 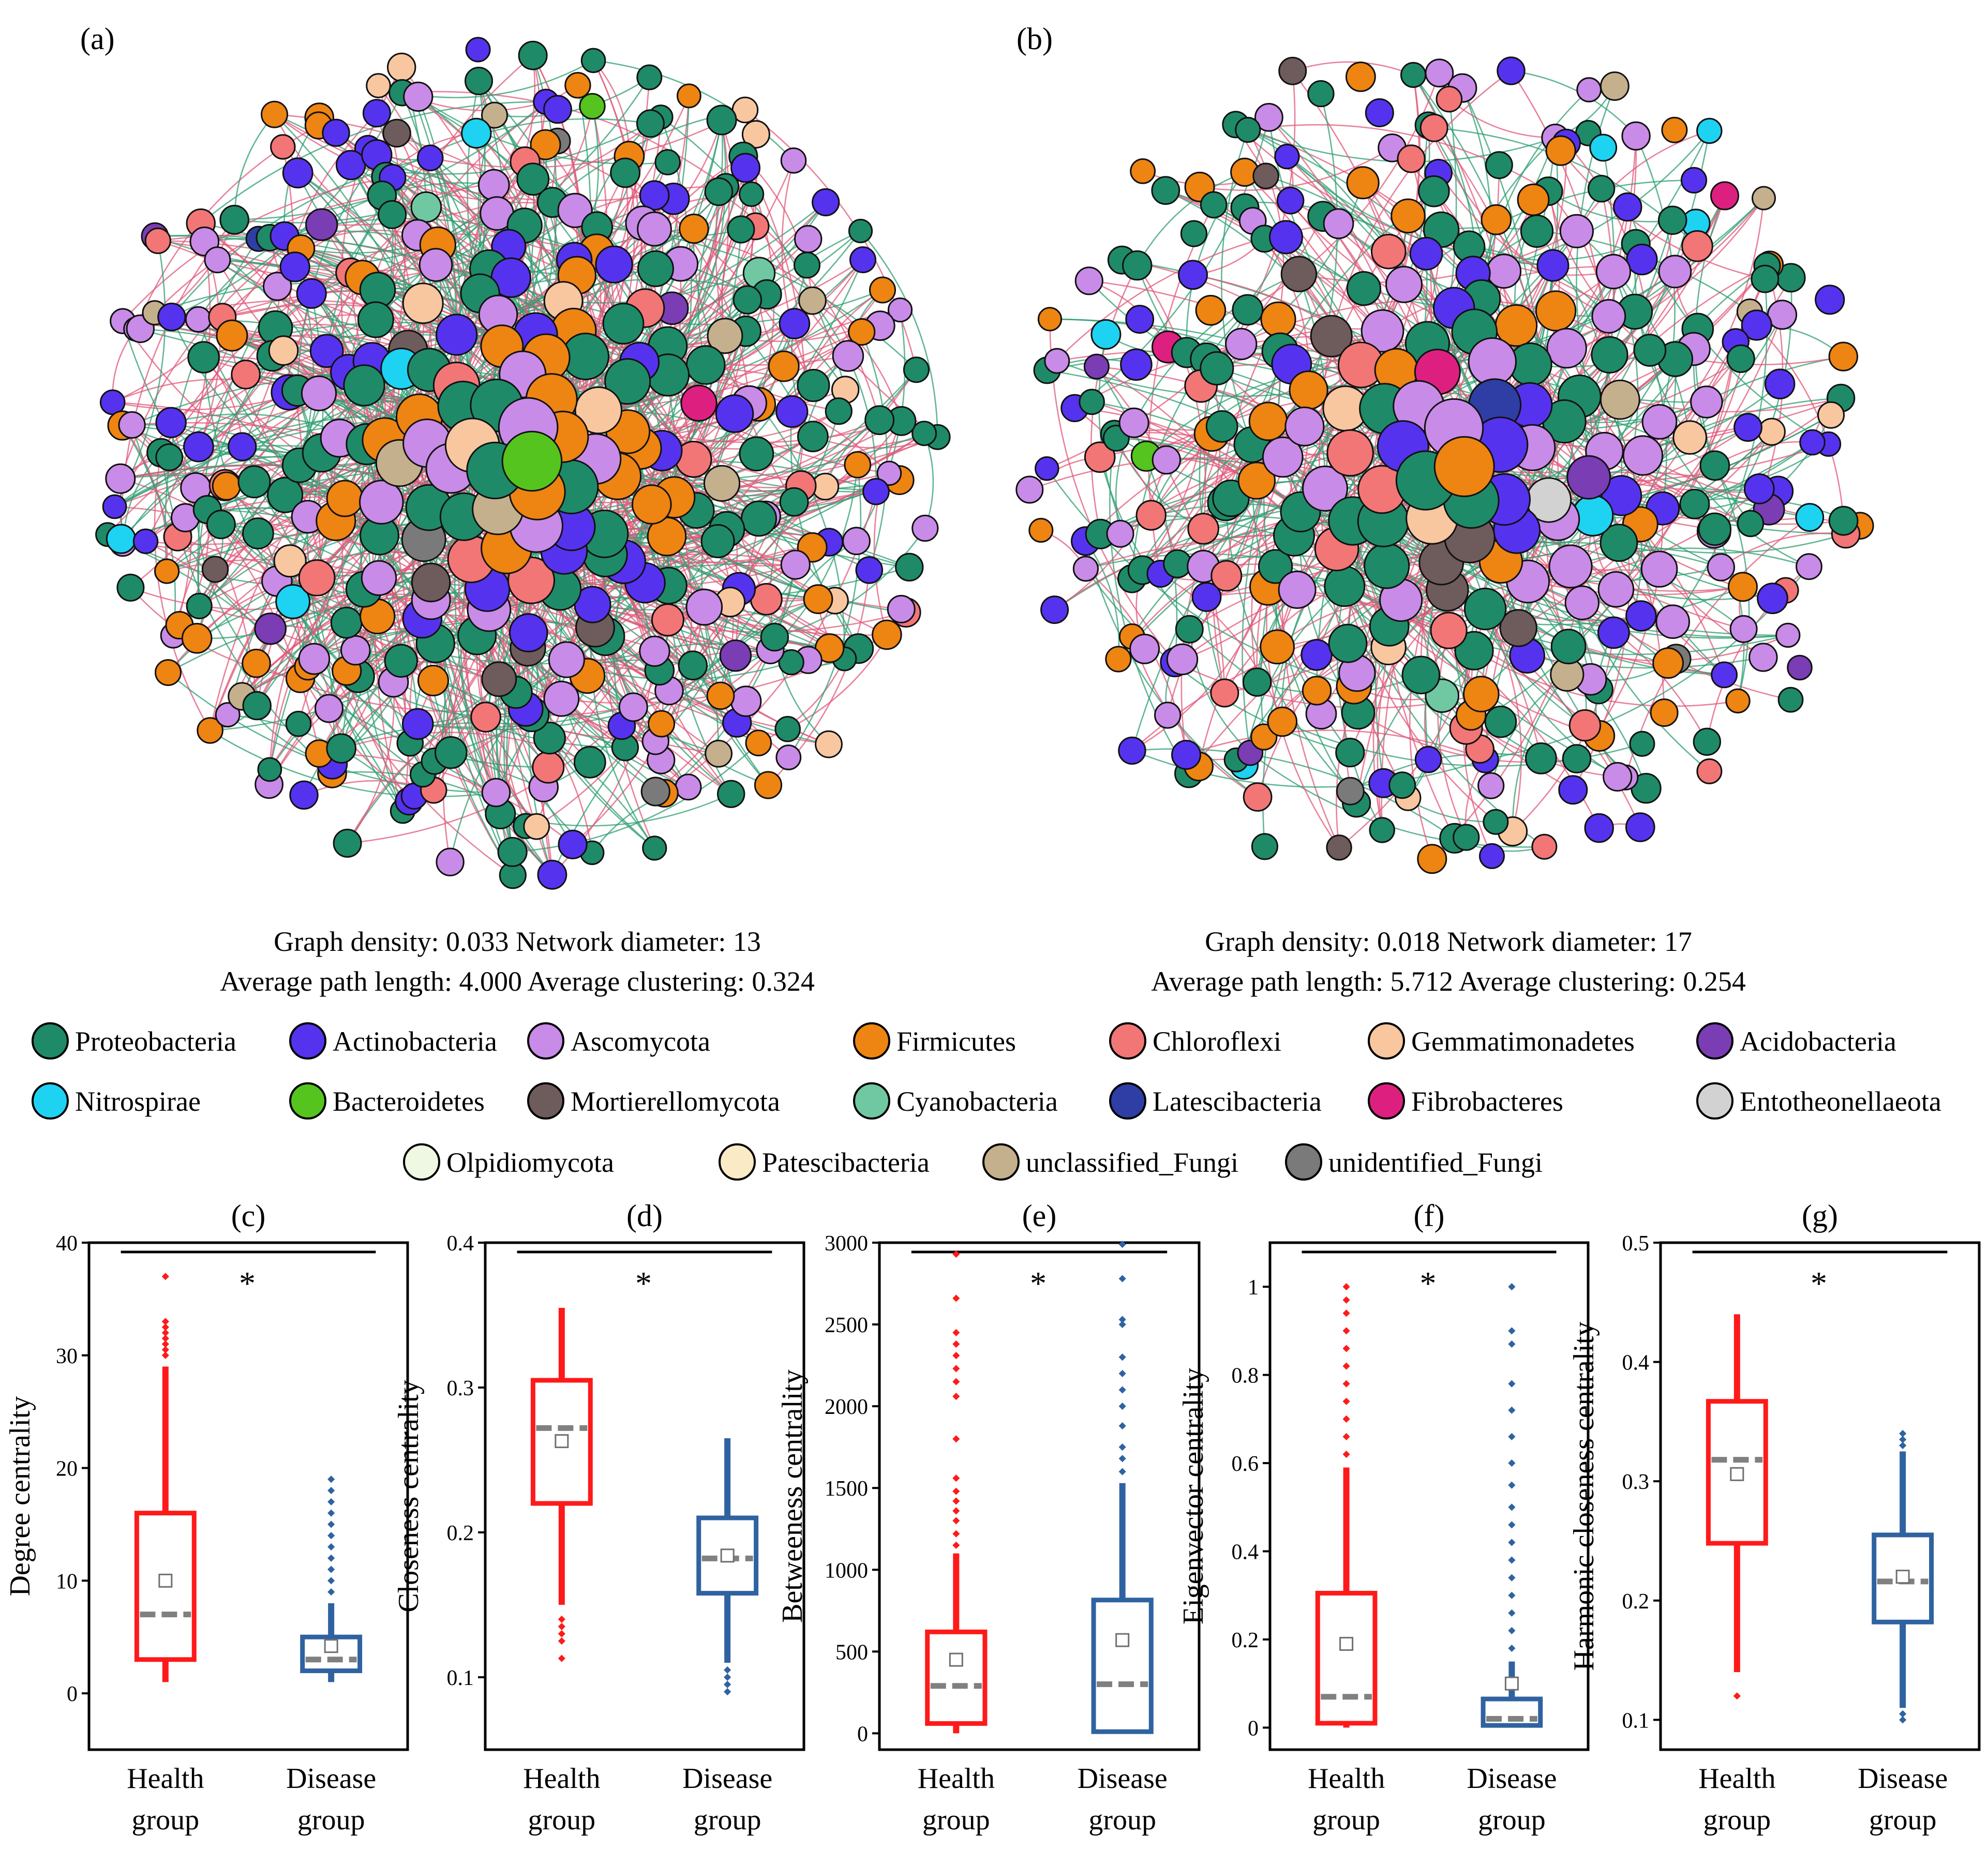 What do you see at coordinates (956, 1492) in the screenshot?
I see `box-health` at bounding box center [956, 1492].